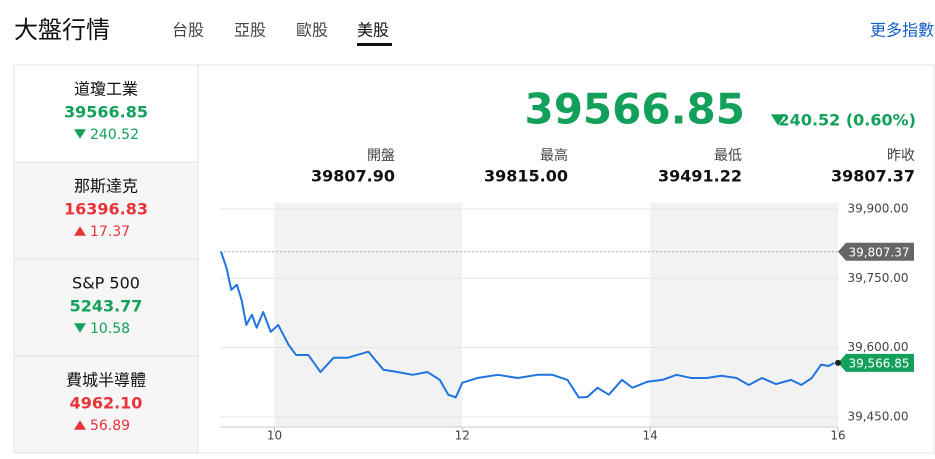  Describe the element at coordinates (837, 436) in the screenshot. I see `x-tick-label: 16` at that location.